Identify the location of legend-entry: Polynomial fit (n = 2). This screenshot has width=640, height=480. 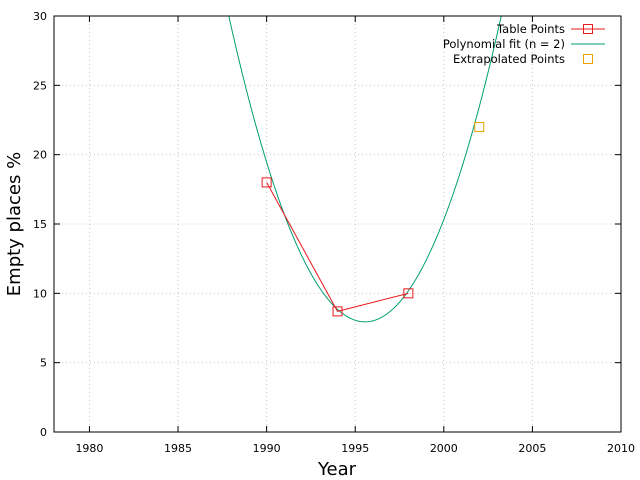
(524, 44).